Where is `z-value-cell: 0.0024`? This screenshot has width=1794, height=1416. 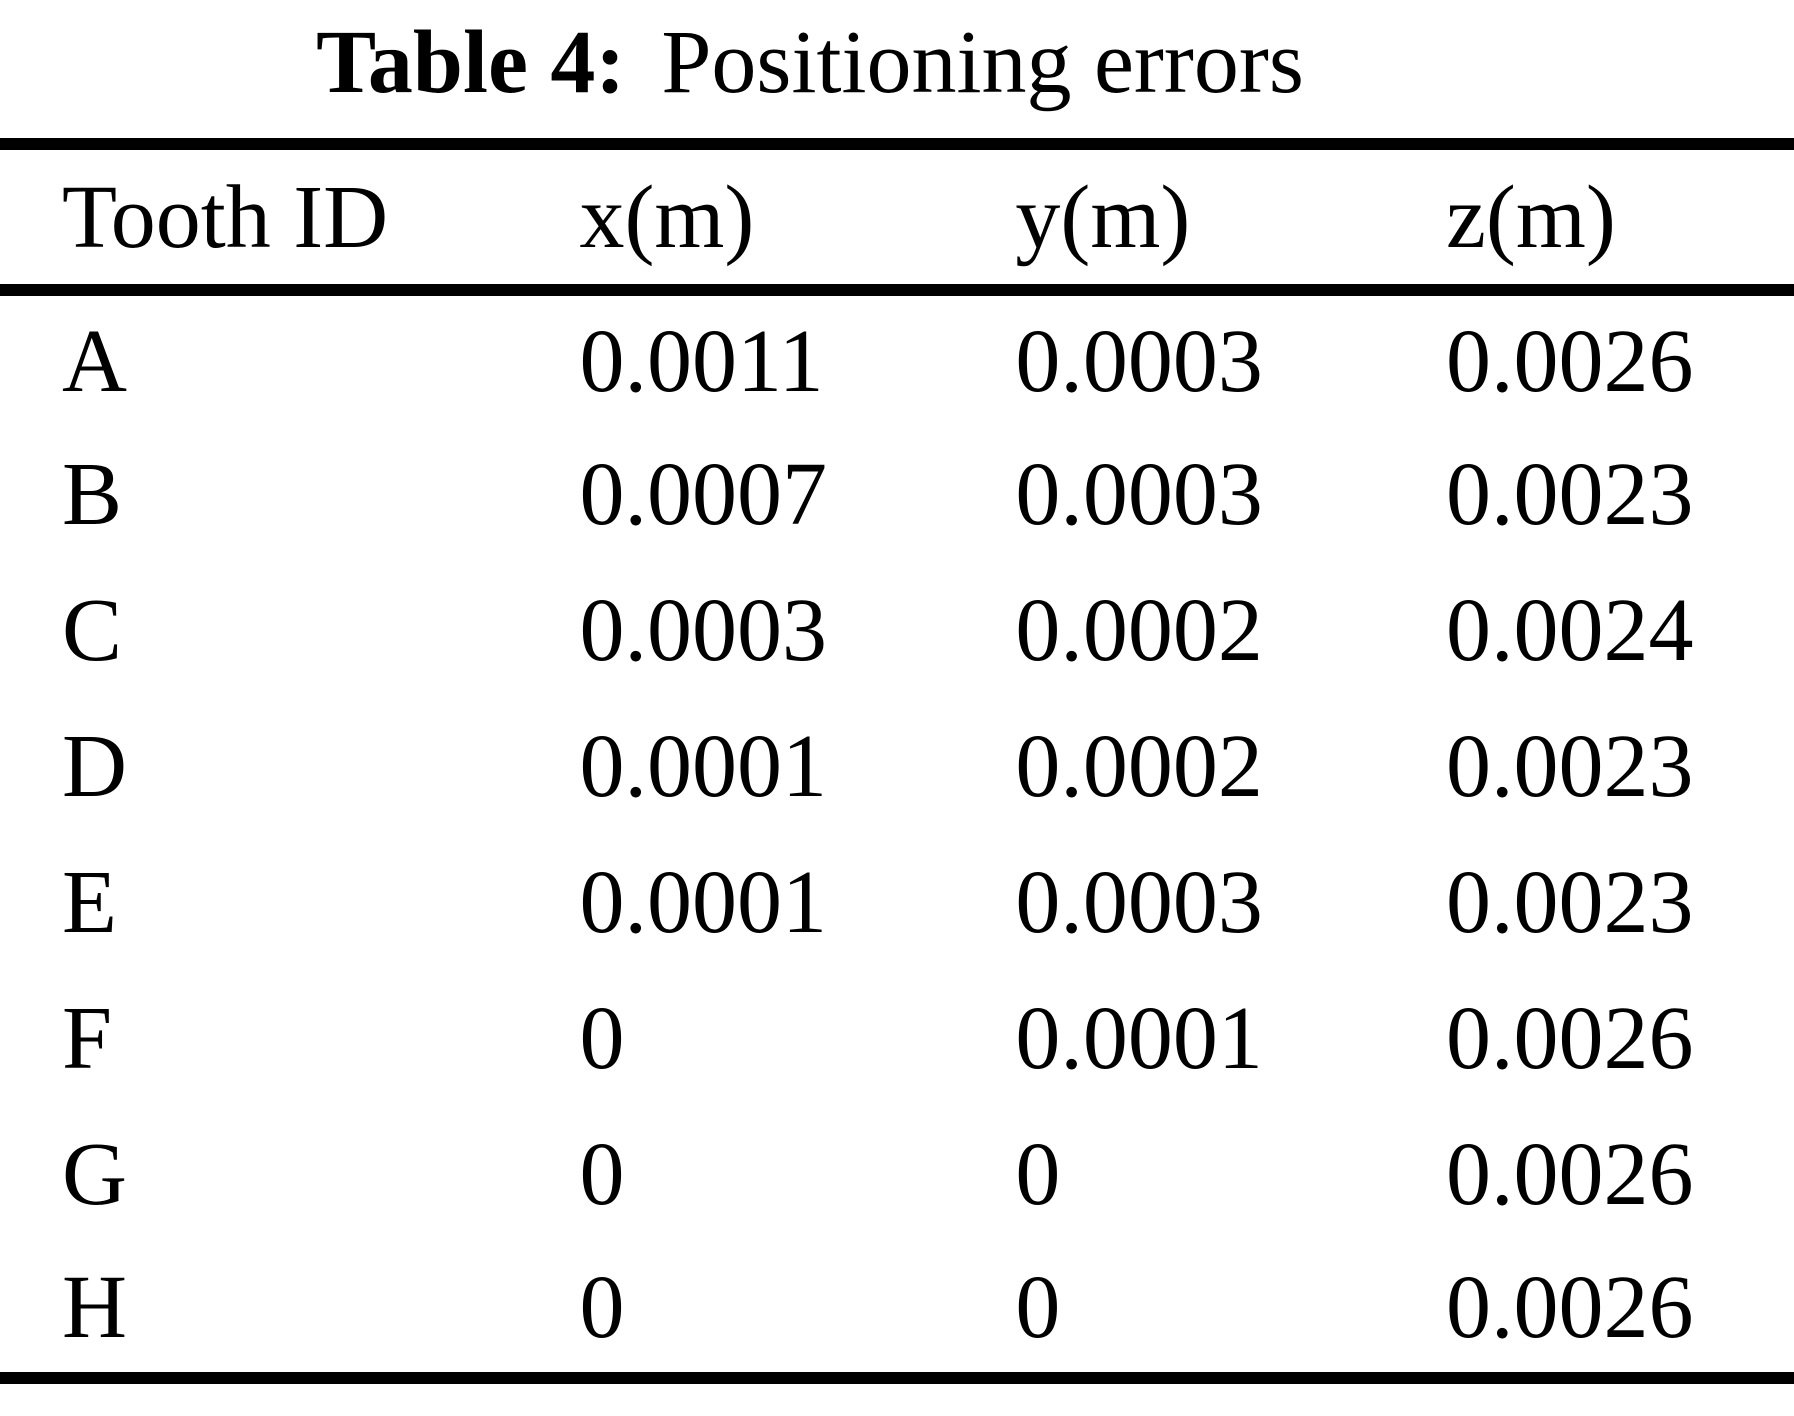
z-value-cell: 0.0024 is located at coordinates (1569, 630).